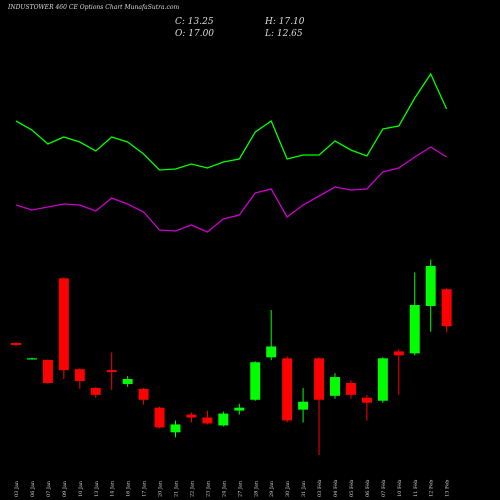 This screenshot has height=500, width=500. What do you see at coordinates (224, 488) in the screenshot?
I see `x-tick-label: 24 Jan` at bounding box center [224, 488].